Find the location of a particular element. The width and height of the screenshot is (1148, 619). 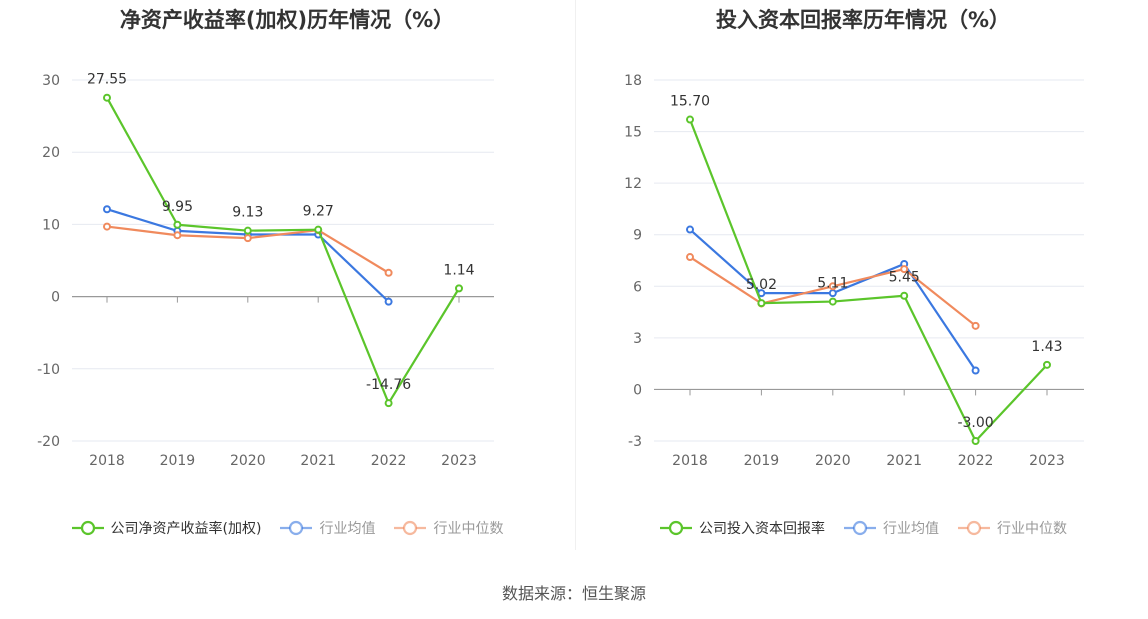

roic-chart-legend: 公司投入资本回报率 行业均值 行业中位数 is located at coordinates (862, 528).